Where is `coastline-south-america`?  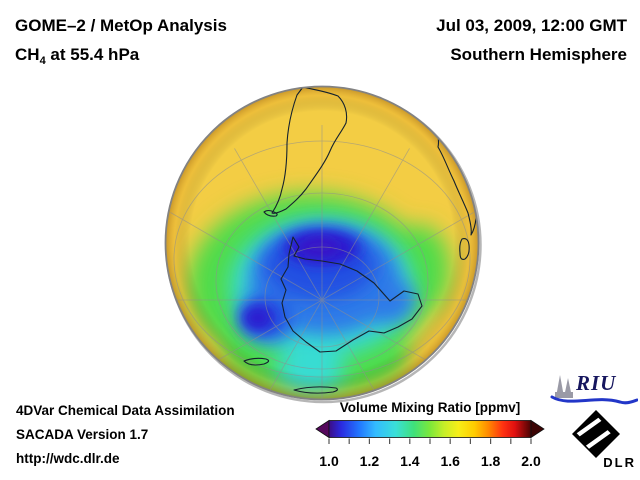
coastline-south-america is located at coordinates (309, 150).